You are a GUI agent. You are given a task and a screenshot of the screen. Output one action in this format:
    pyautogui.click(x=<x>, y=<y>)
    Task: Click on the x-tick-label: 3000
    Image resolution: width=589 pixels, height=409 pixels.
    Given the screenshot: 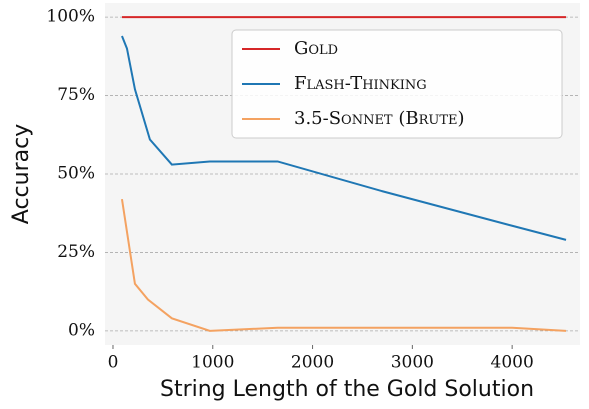 What is the action you would take?
    pyautogui.click(x=412, y=363)
    